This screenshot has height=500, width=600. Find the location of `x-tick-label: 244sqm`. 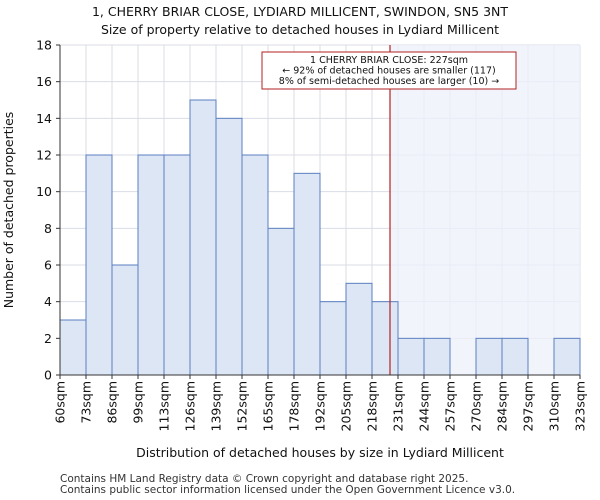

x-tick-label: 244sqm is located at coordinates (424, 406).